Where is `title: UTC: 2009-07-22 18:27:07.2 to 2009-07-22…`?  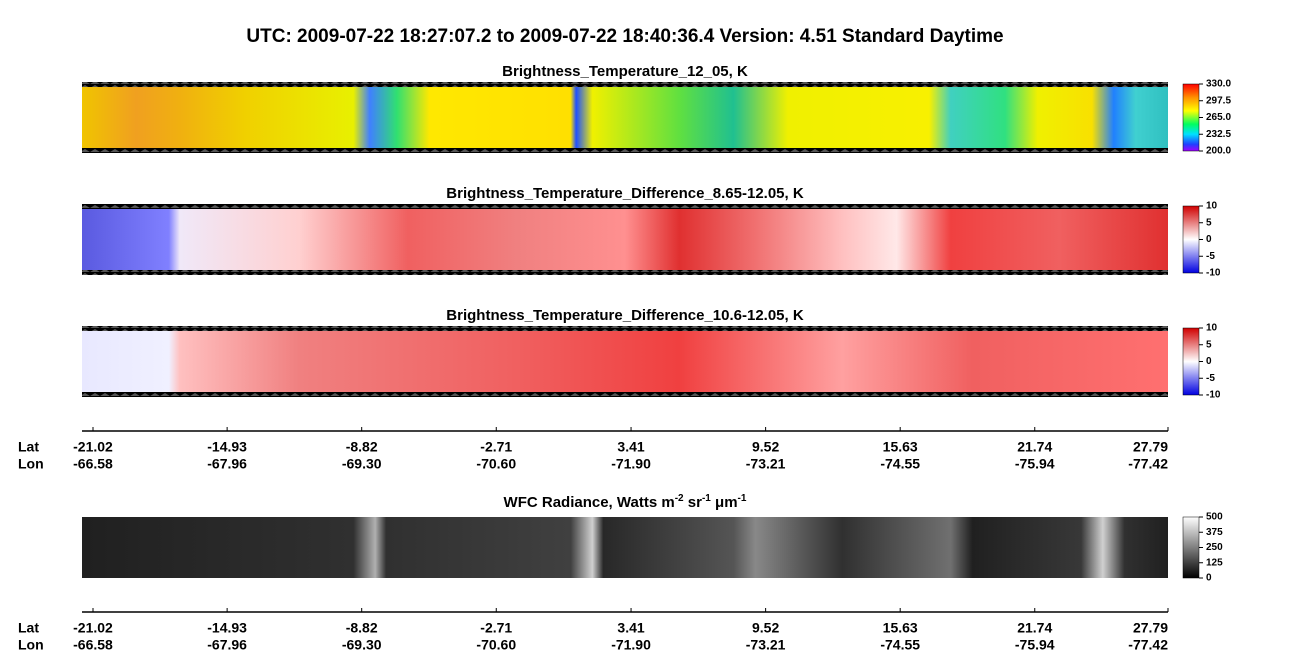
title: UTC: 2009-07-22 18:27:07.2 to 2009-07-22… is located at coordinates (624, 36).